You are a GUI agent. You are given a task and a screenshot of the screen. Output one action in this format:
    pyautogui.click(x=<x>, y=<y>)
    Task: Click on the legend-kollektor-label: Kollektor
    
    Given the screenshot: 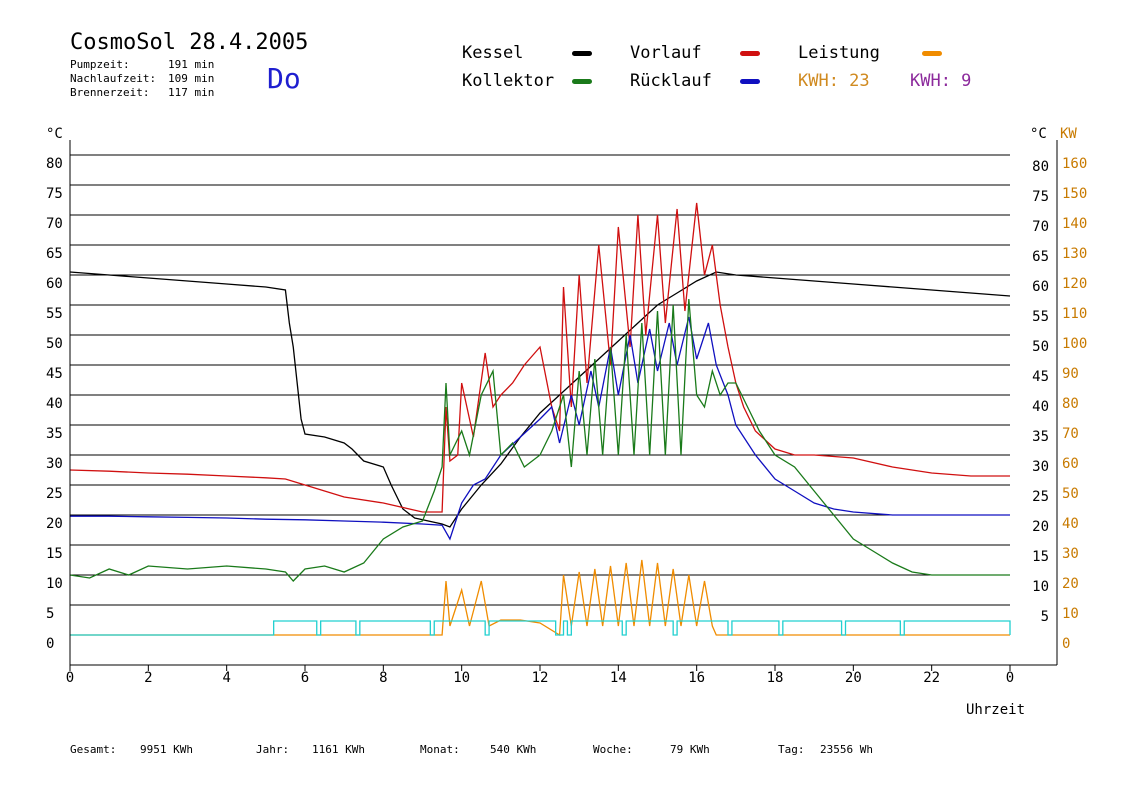 What is the action you would take?
    pyautogui.click(x=508, y=81)
    